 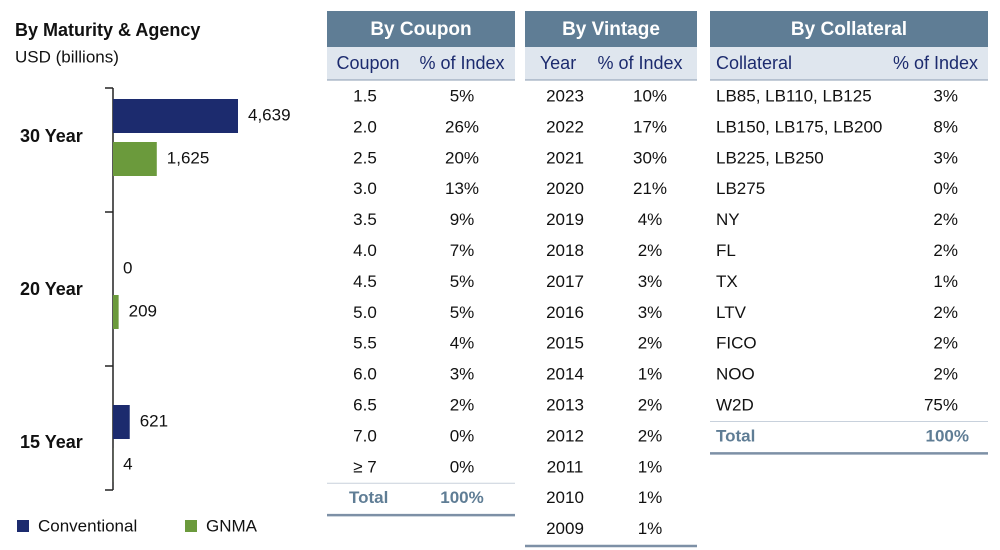 What do you see at coordinates (565, 466) in the screenshot?
I see `table-cell: 2011` at bounding box center [565, 466].